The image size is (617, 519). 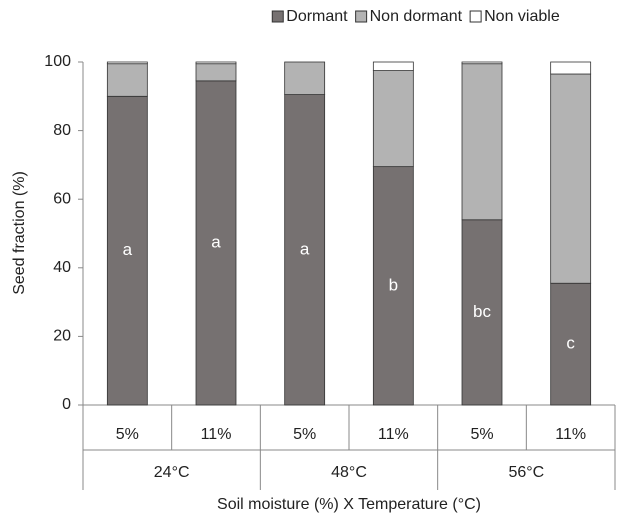 What do you see at coordinates (317, 16) in the screenshot?
I see `legend-label: Dormant` at bounding box center [317, 16].